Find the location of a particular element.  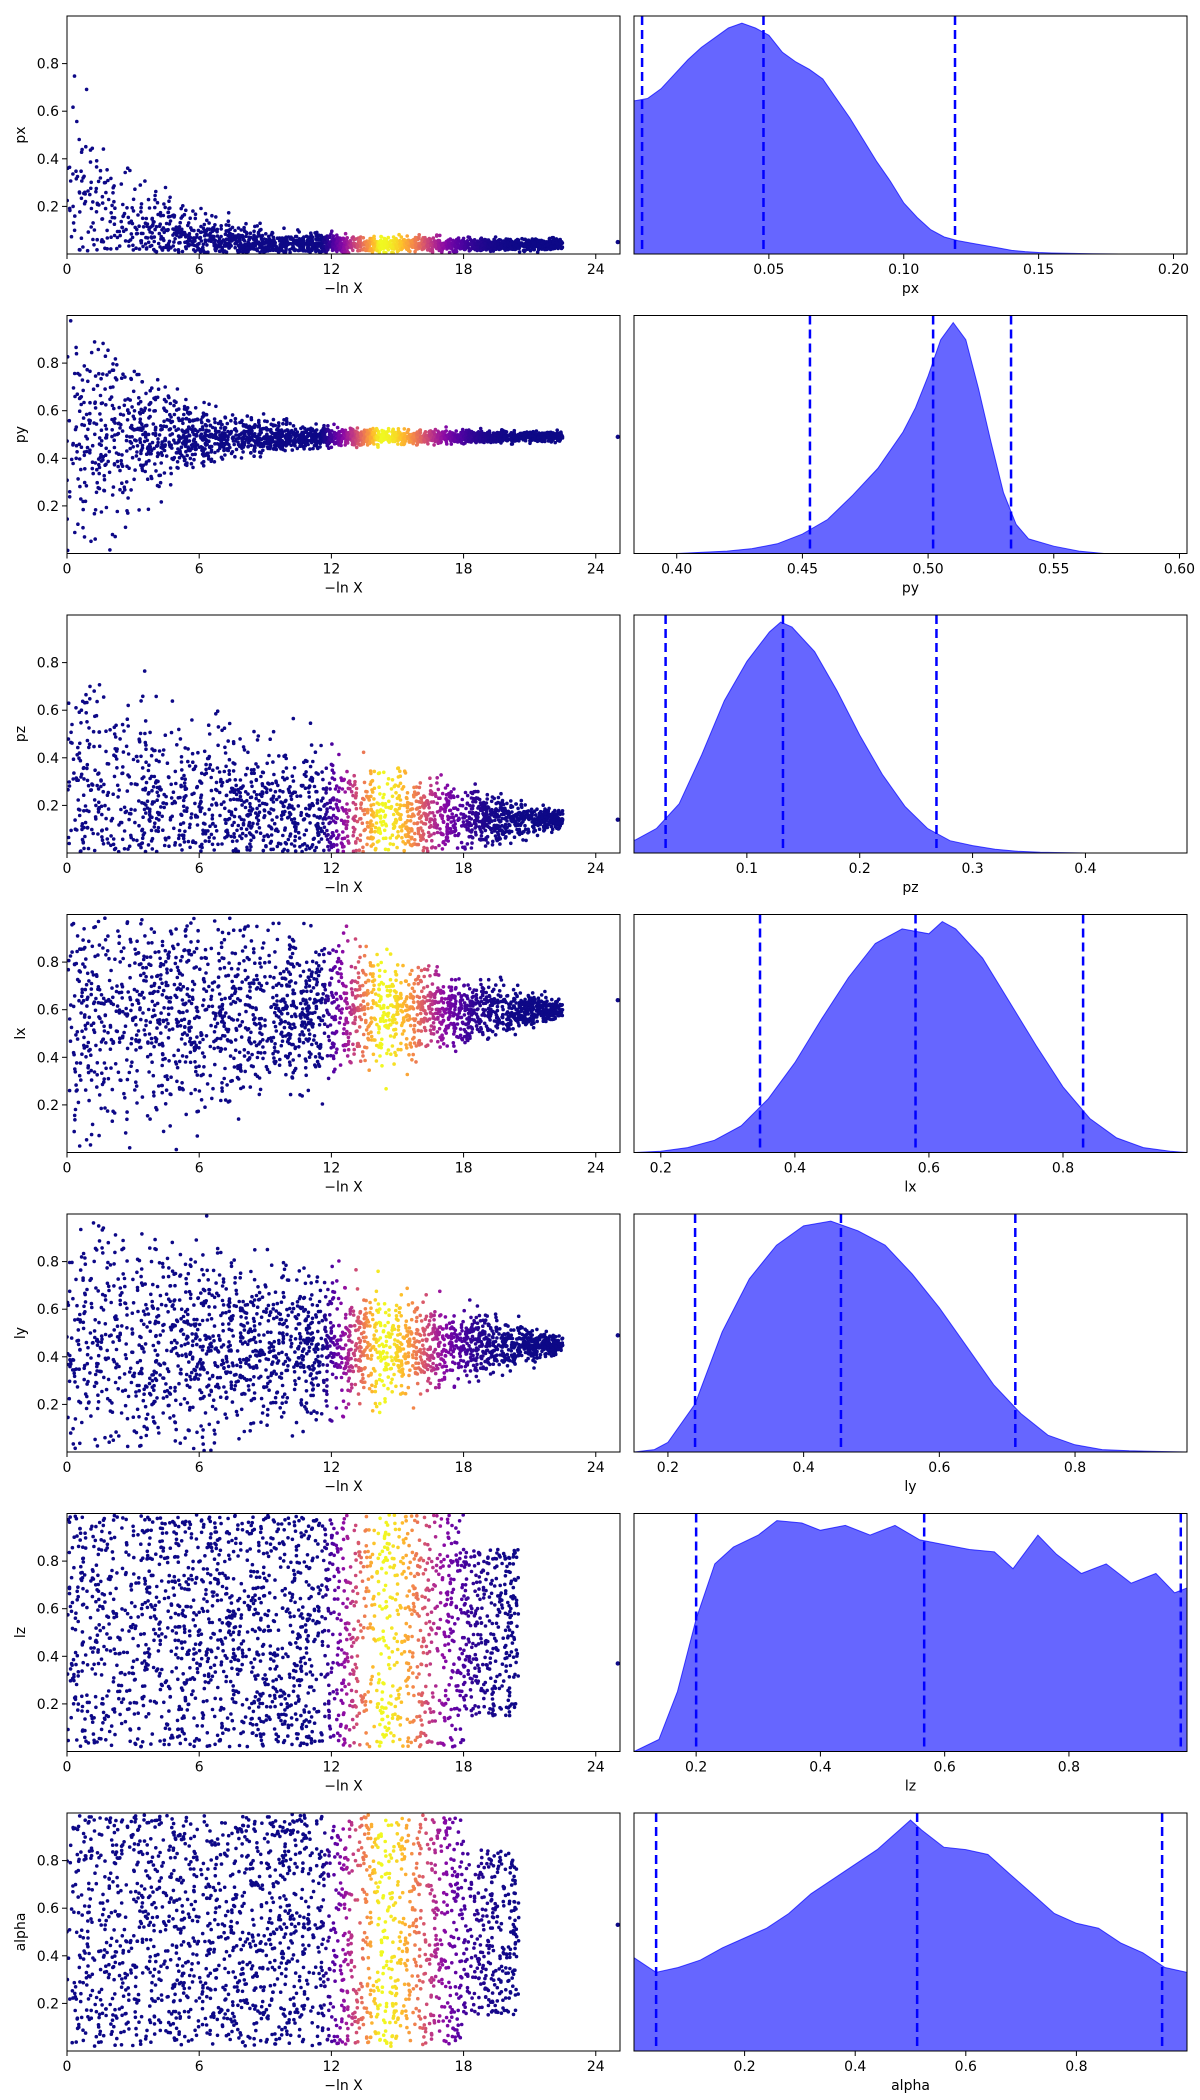

x-tick-label: 0 is located at coordinates (67, 270).